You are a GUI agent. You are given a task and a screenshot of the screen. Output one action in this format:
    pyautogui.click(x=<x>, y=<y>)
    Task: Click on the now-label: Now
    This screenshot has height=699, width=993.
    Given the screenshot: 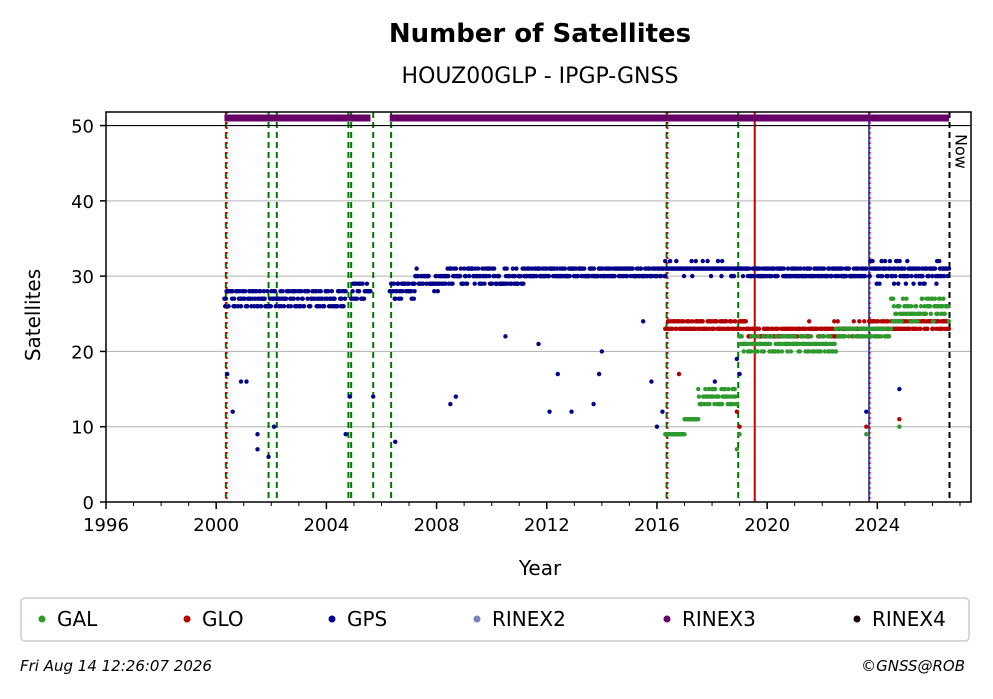 What is the action you would take?
    pyautogui.click(x=961, y=151)
    